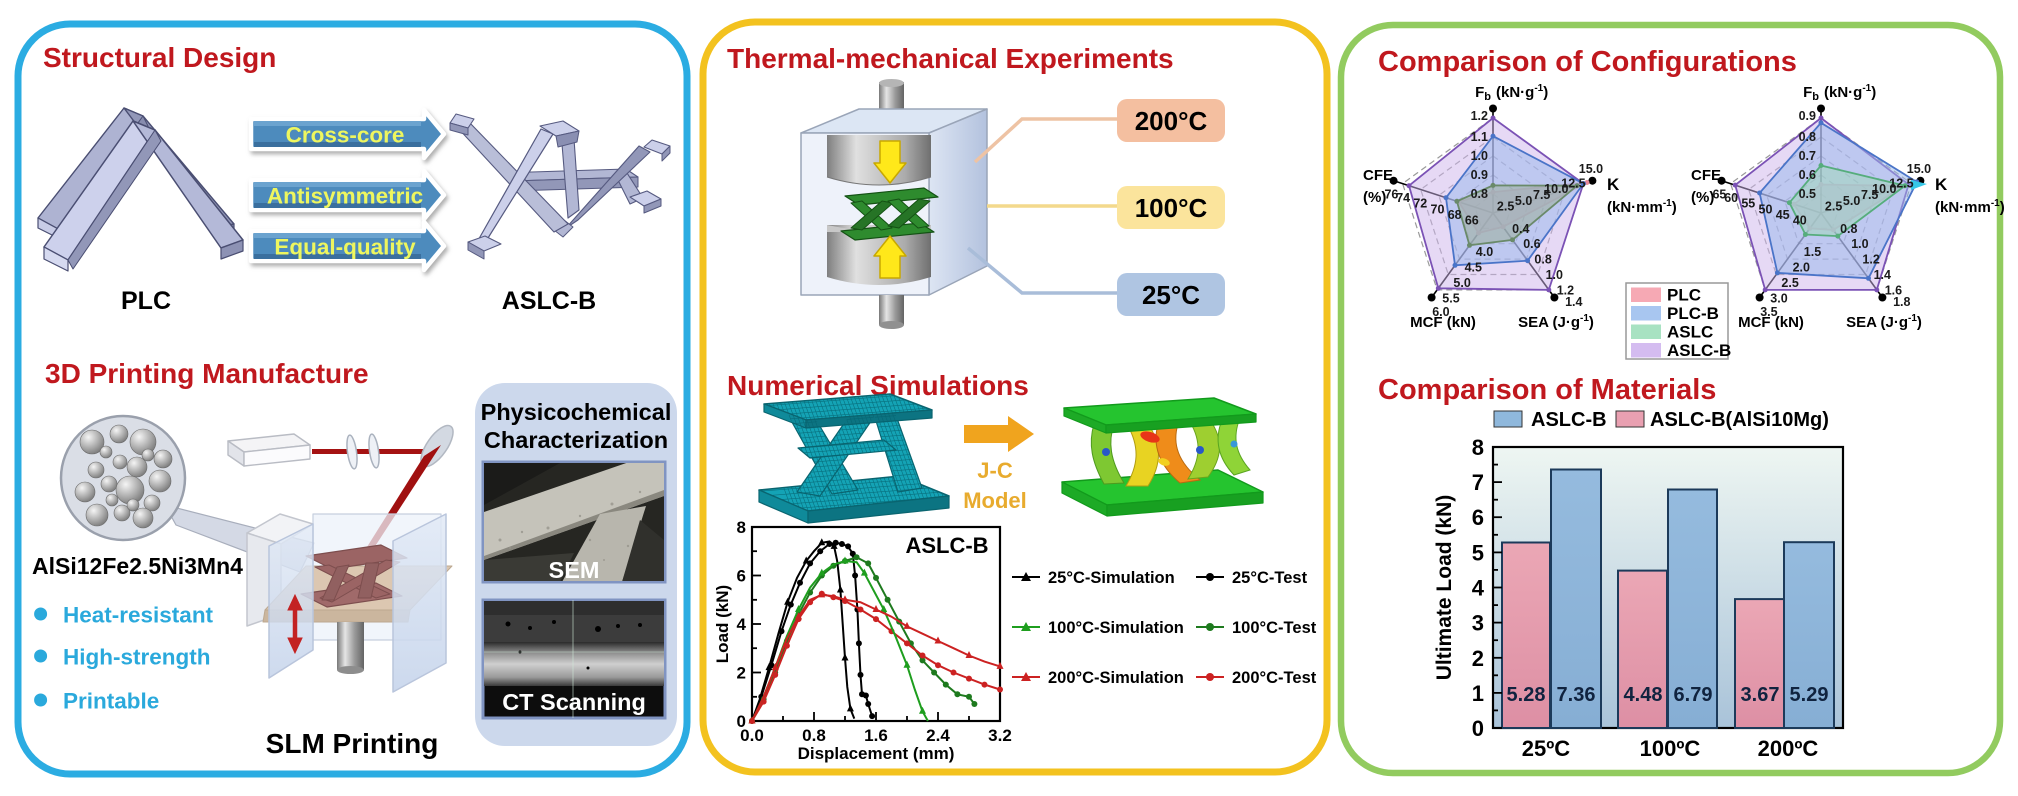  Describe the element at coordinates (1111, 578) in the screenshot. I see `svg-text: 25°C-Simulation` at that location.